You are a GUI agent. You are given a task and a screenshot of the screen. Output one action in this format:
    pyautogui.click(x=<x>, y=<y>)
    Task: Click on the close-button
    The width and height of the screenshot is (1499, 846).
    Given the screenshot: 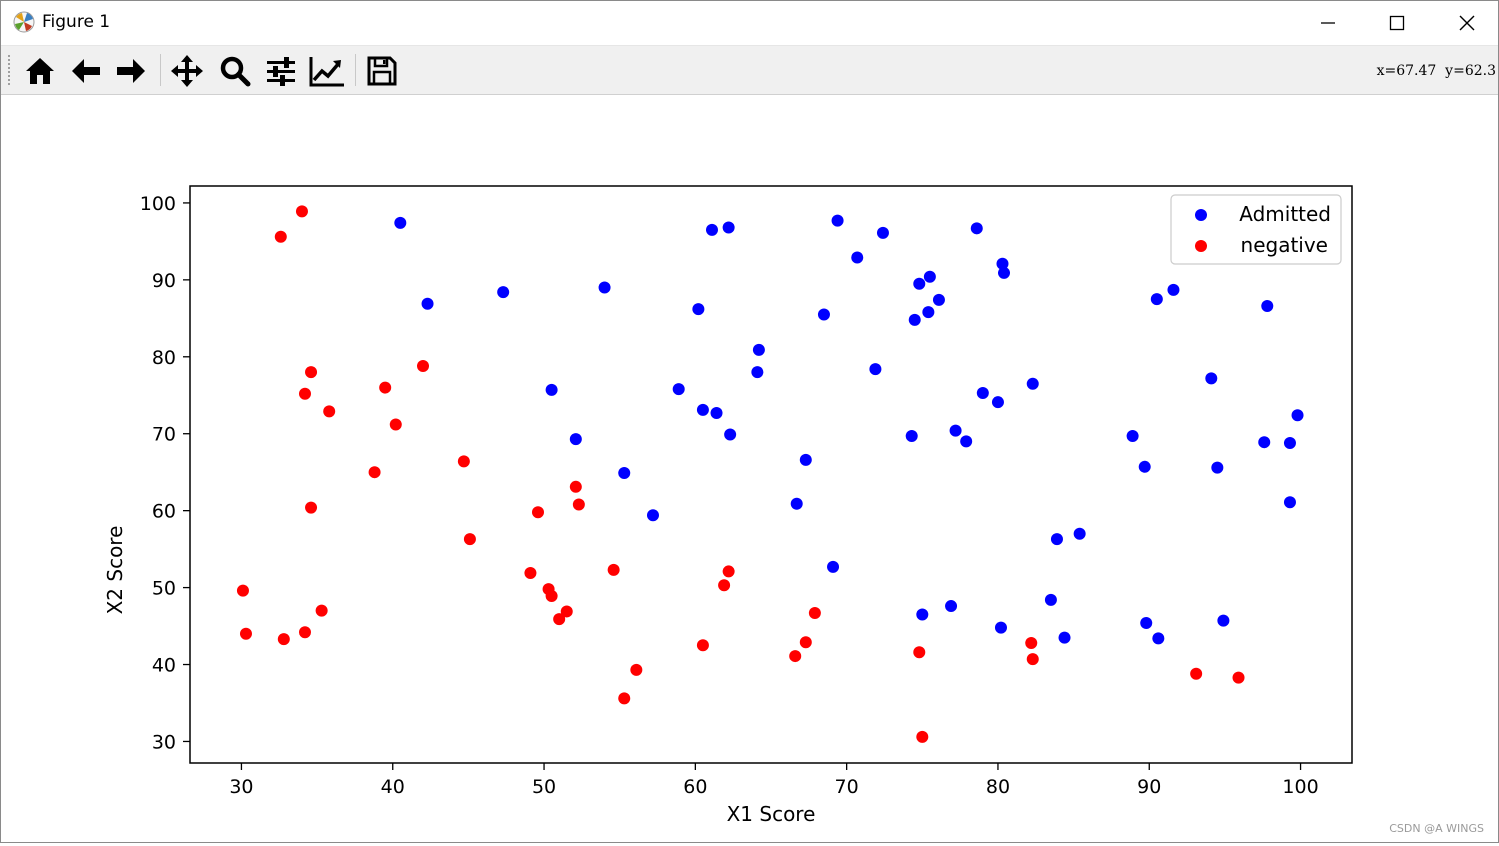 What is the action you would take?
    pyautogui.click(x=1465, y=23)
    